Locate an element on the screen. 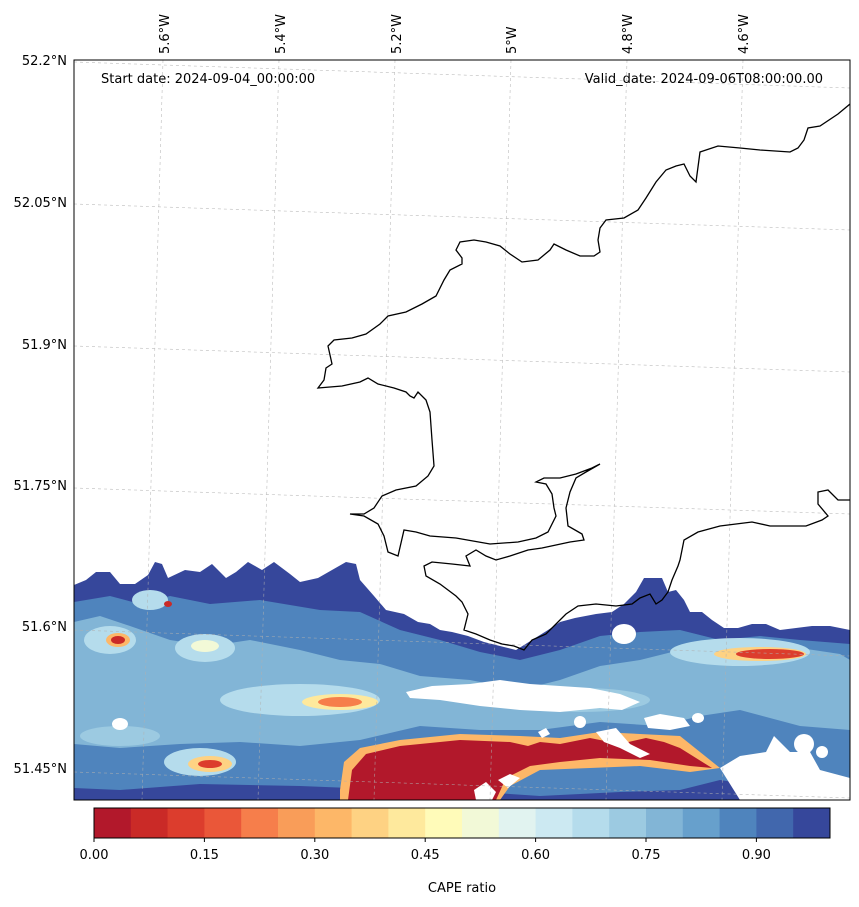  lon-tick-label: 5.6°W is located at coordinates (165, 34).